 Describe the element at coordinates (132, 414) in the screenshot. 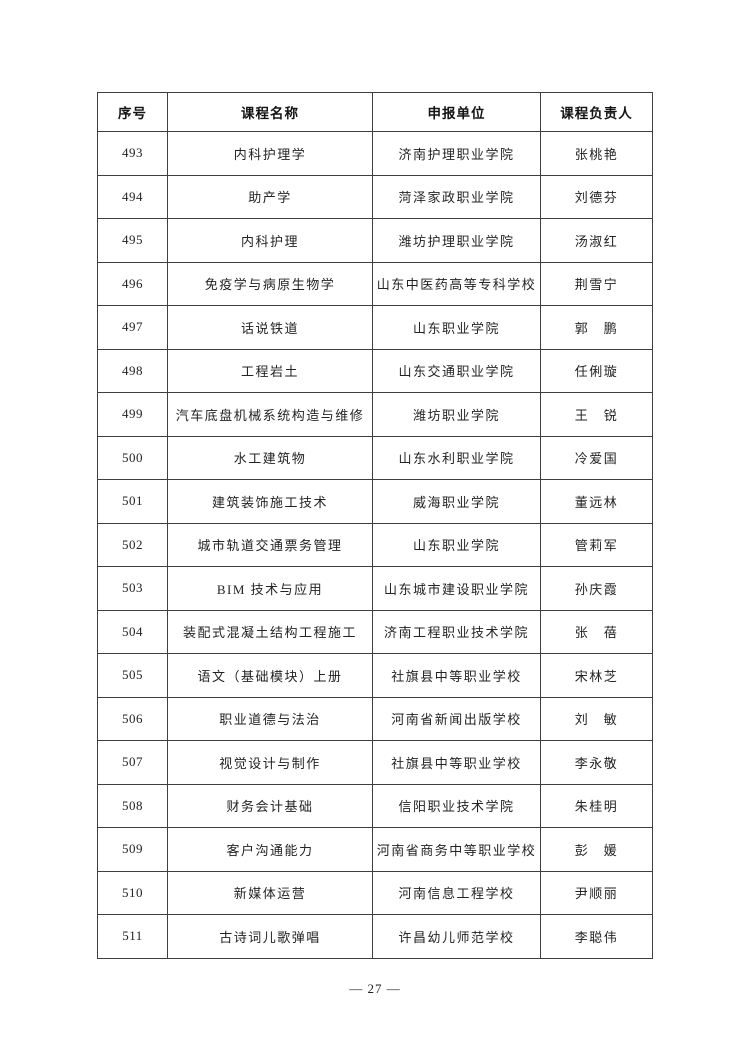

I see `cell-serial-number: 499` at that location.